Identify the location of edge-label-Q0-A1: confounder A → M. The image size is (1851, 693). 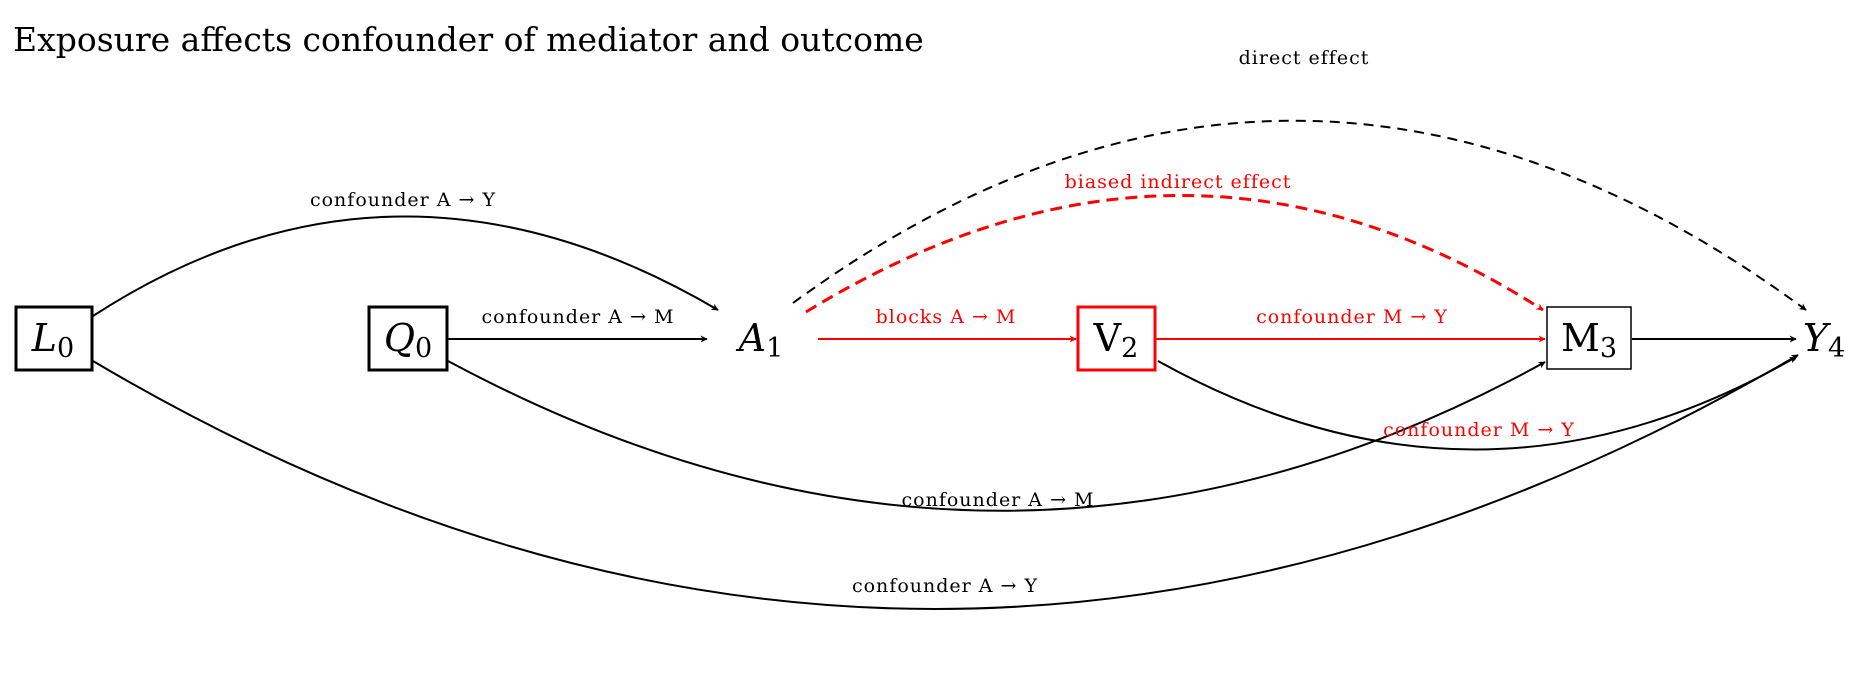
(578, 317).